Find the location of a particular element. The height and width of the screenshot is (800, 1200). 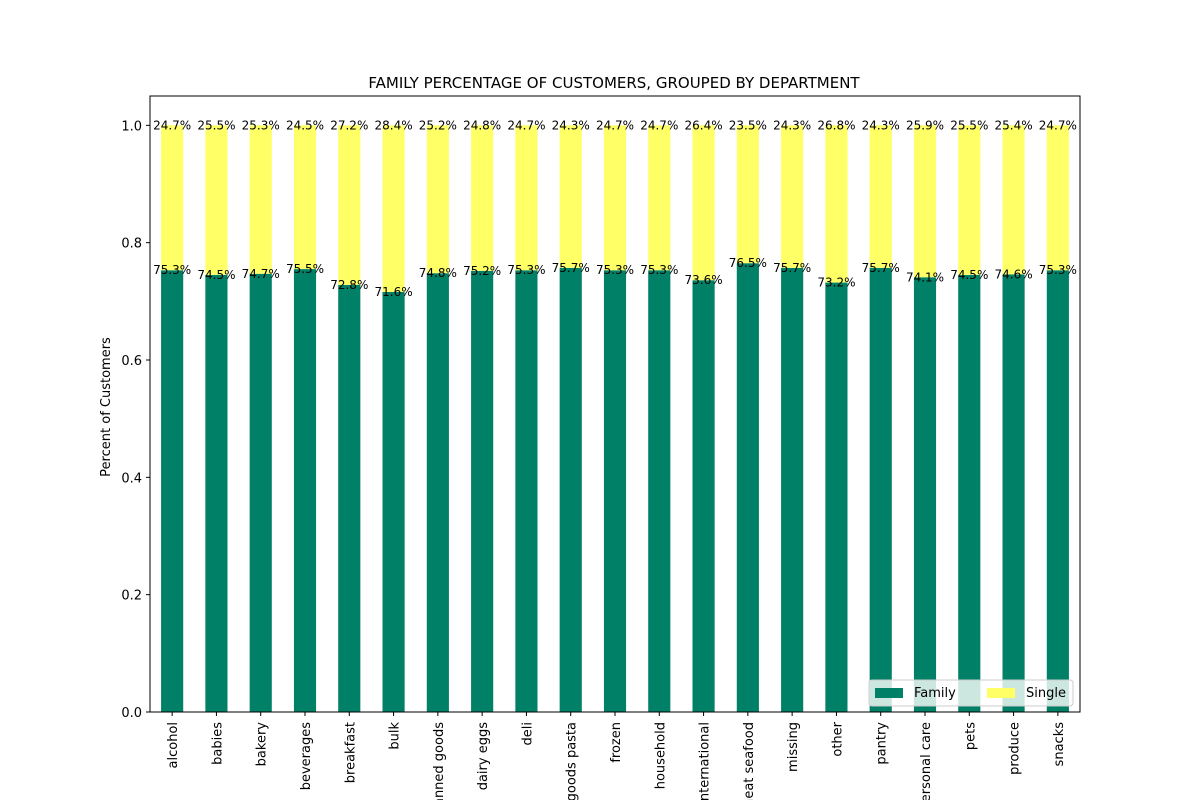

data-label-family: 76.5% is located at coordinates (748, 263).